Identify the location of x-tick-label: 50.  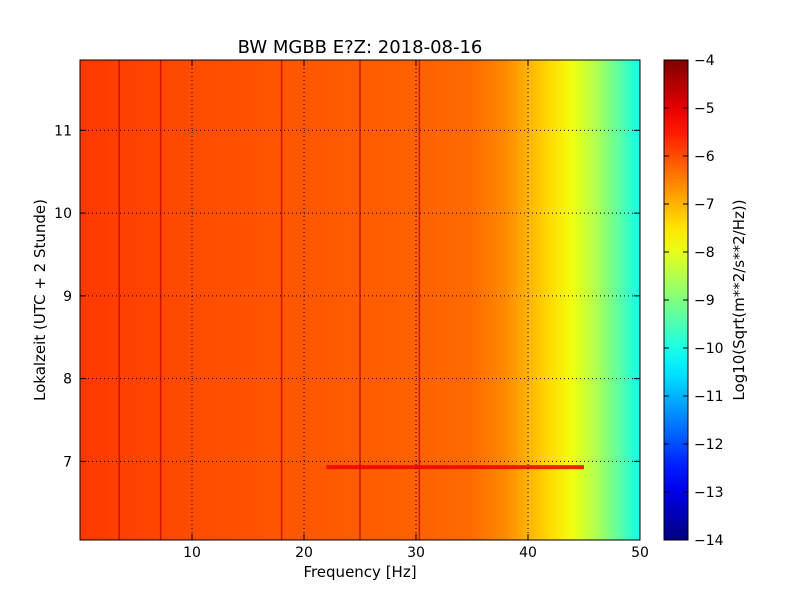
(640, 553).